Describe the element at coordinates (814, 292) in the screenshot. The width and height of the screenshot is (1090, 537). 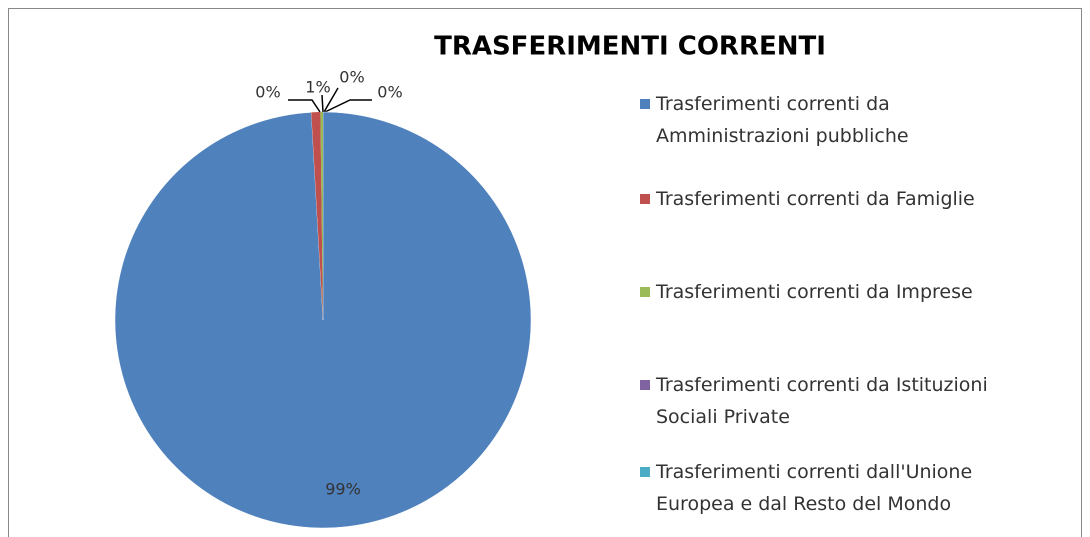
I see `legend-label: Trasferimenti correnti da Imprese` at that location.